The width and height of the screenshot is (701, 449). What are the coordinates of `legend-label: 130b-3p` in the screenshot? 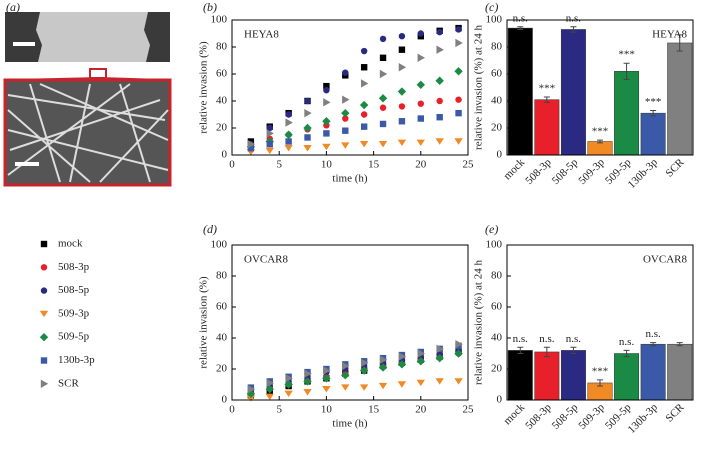 It's located at (76, 360).